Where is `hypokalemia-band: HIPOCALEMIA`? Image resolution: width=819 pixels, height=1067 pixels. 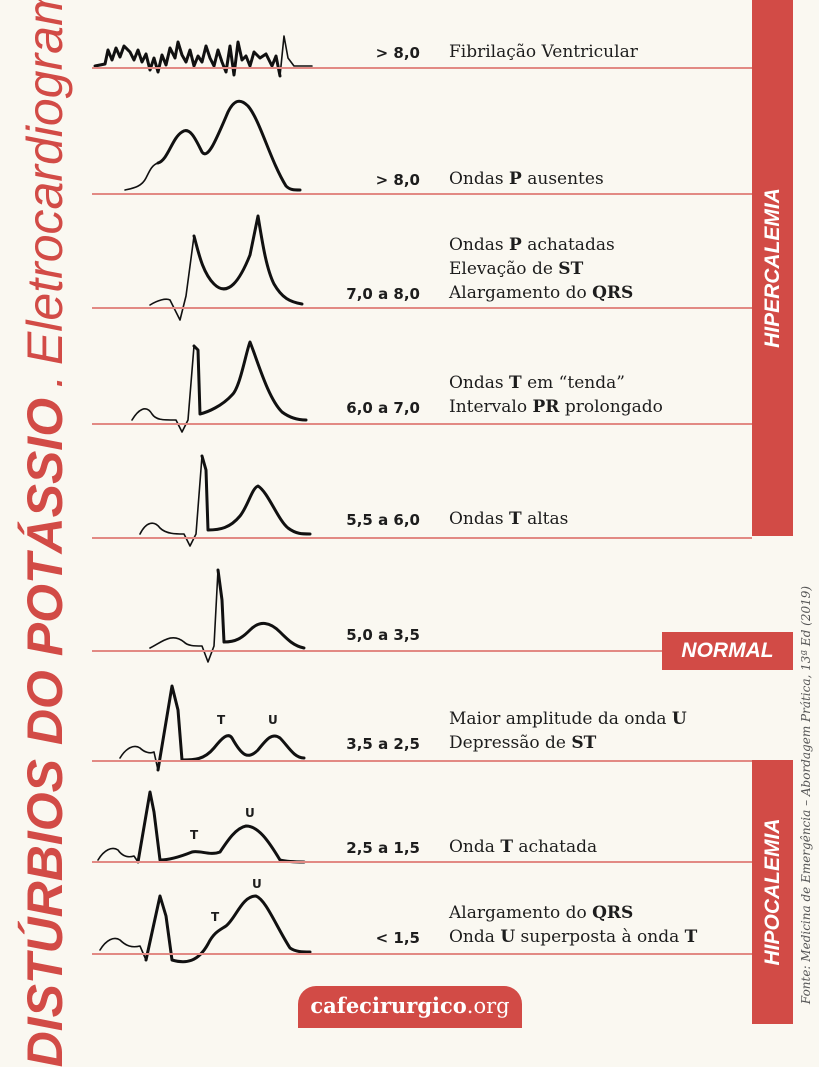 hypokalemia-band: HIPOCALEMIA is located at coordinates (772, 892).